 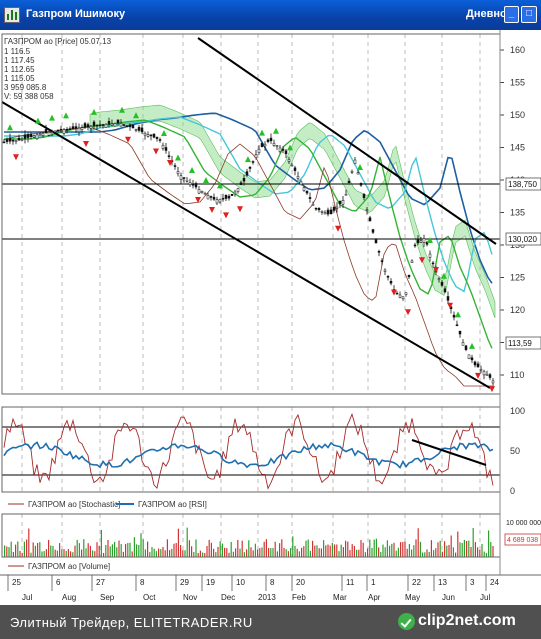 I want to click on rsi-line, so click(x=248, y=455).